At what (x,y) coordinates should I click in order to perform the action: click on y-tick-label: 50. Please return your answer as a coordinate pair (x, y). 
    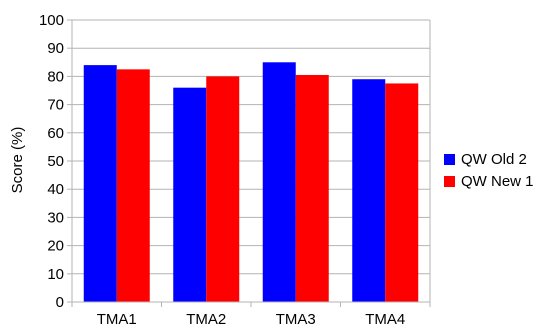
    Looking at the image, I should click on (55, 161).